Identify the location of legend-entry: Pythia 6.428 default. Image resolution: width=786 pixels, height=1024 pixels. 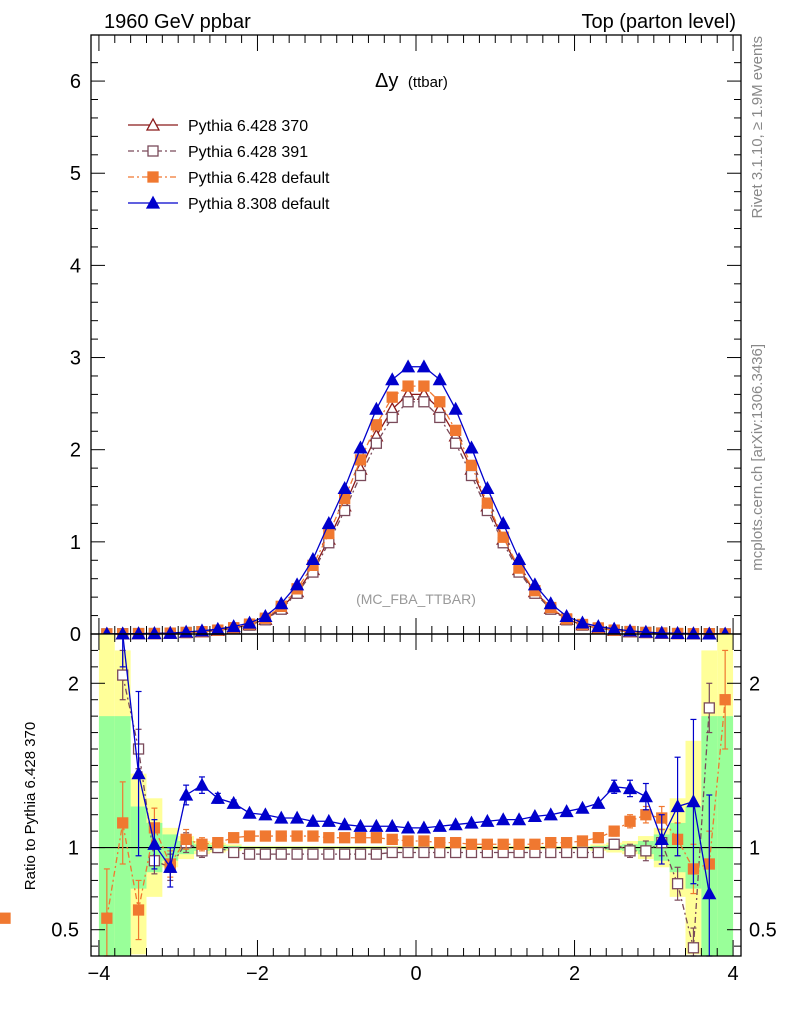
(229, 178).